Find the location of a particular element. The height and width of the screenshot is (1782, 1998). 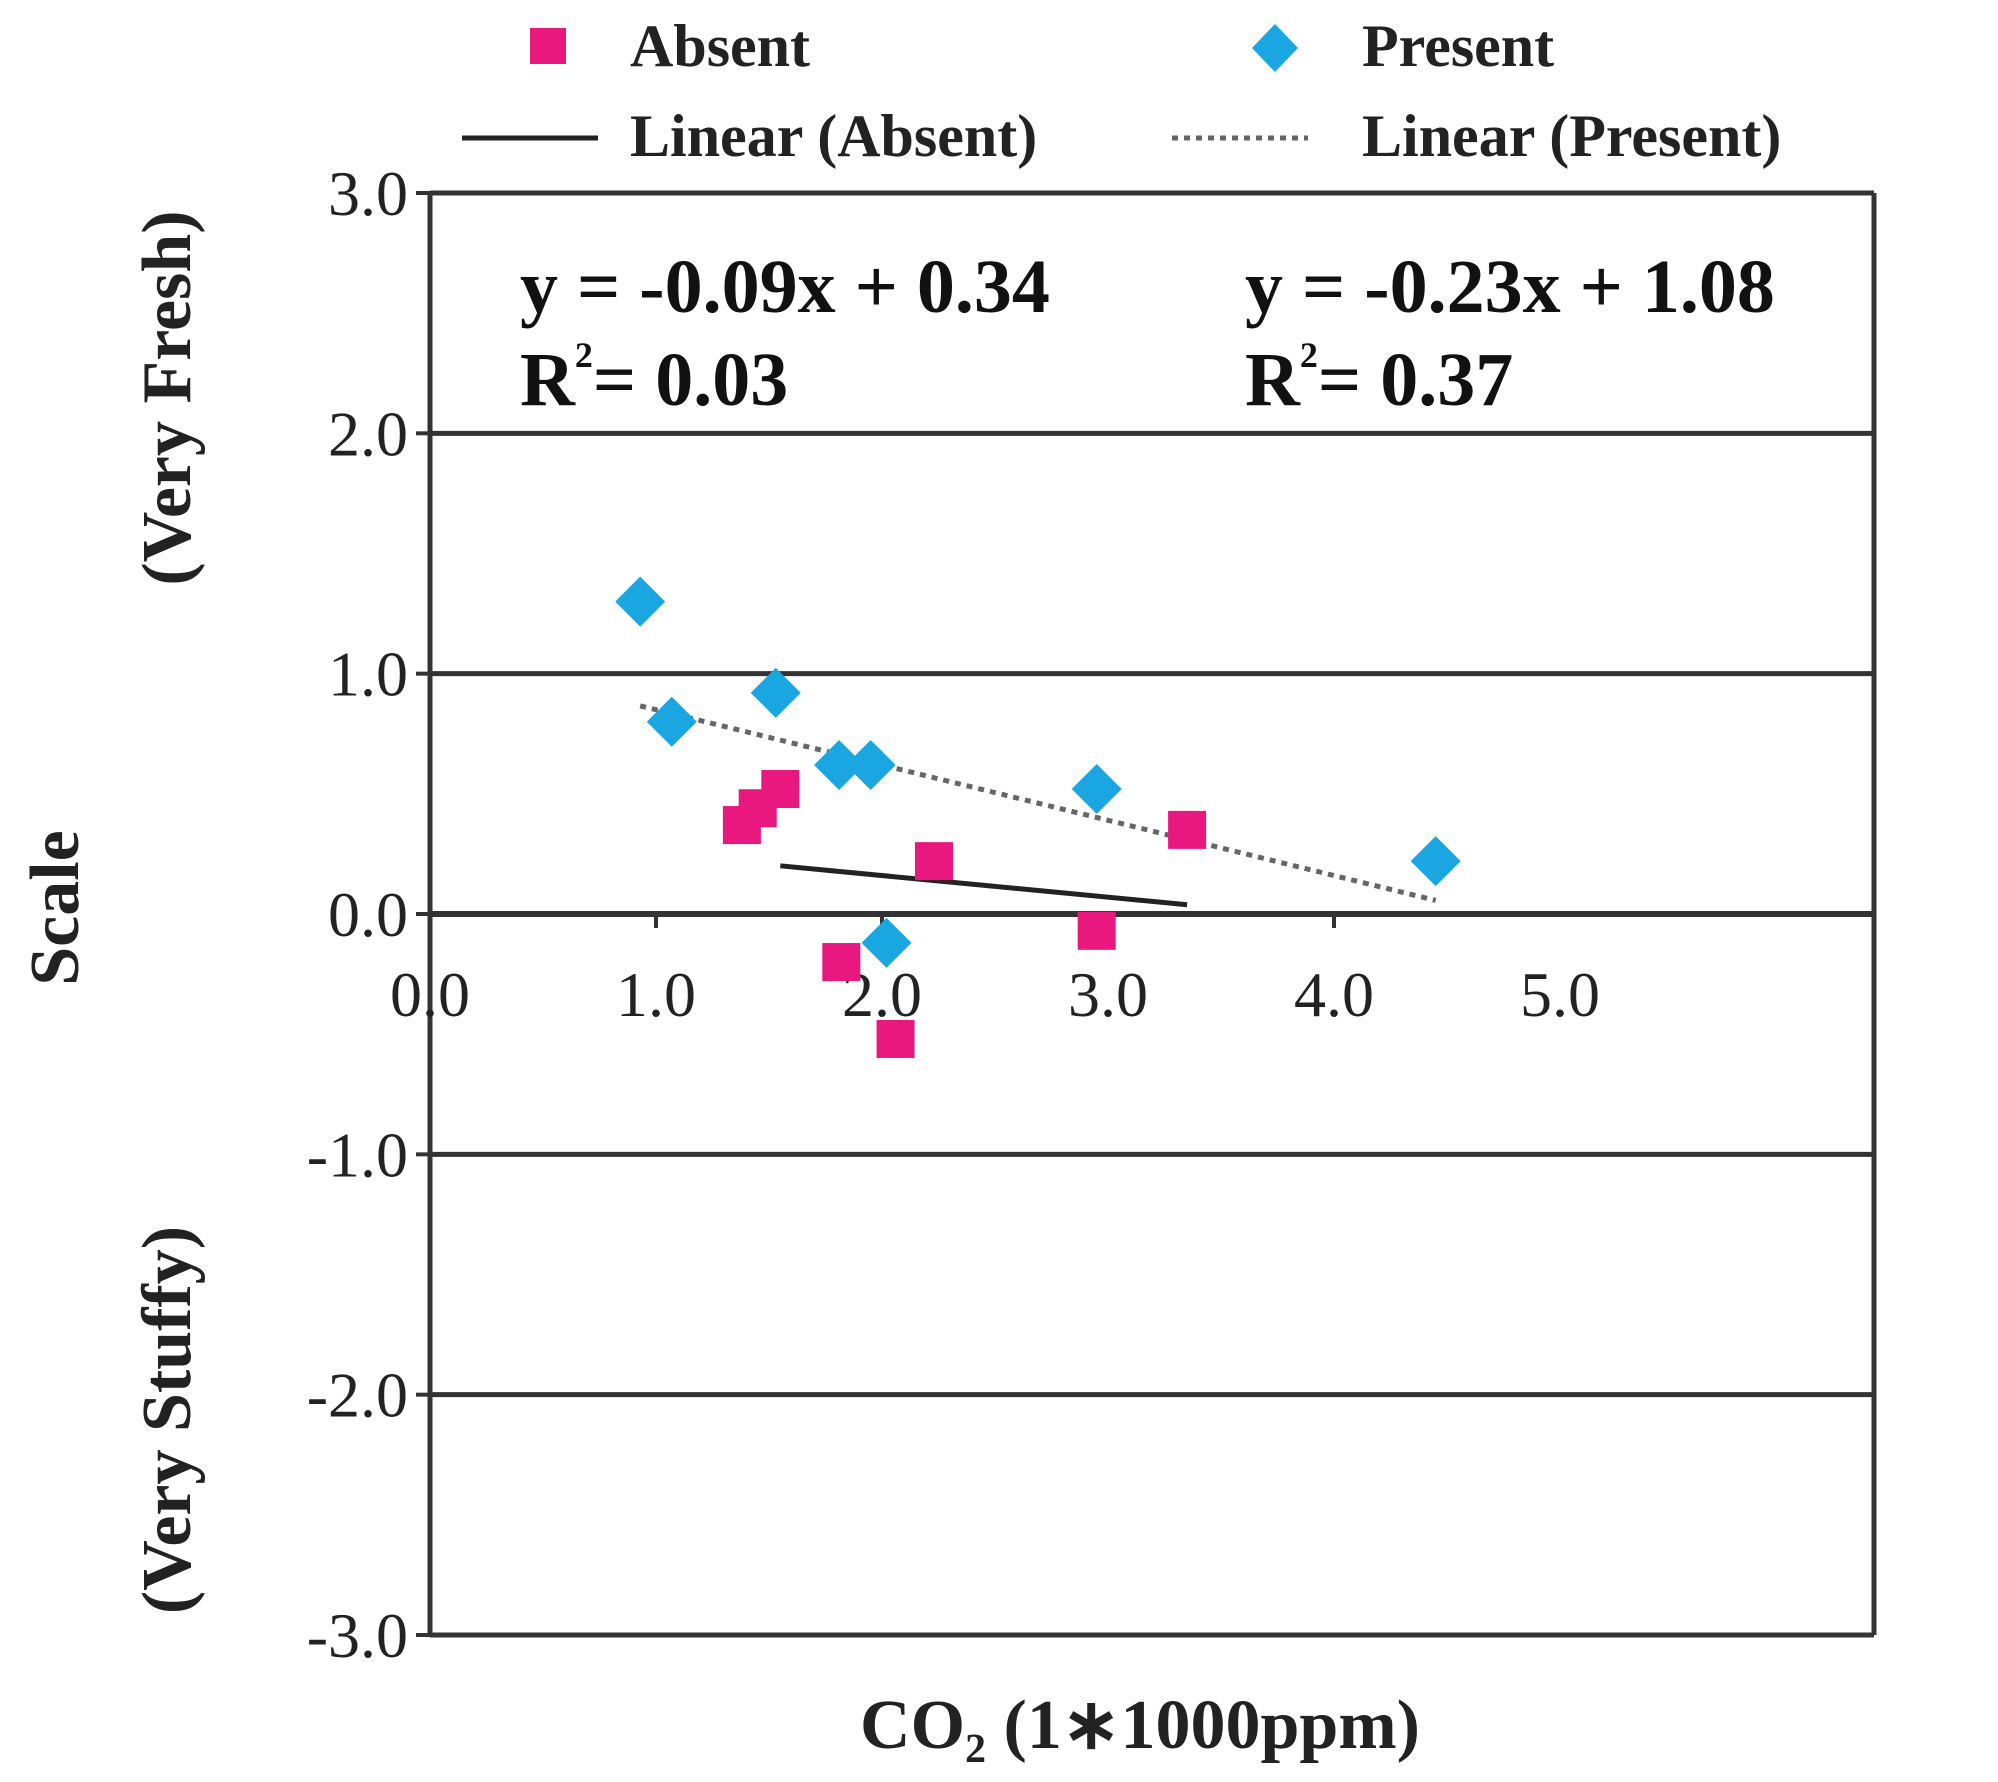

trendline-present is located at coordinates (1038, 803).